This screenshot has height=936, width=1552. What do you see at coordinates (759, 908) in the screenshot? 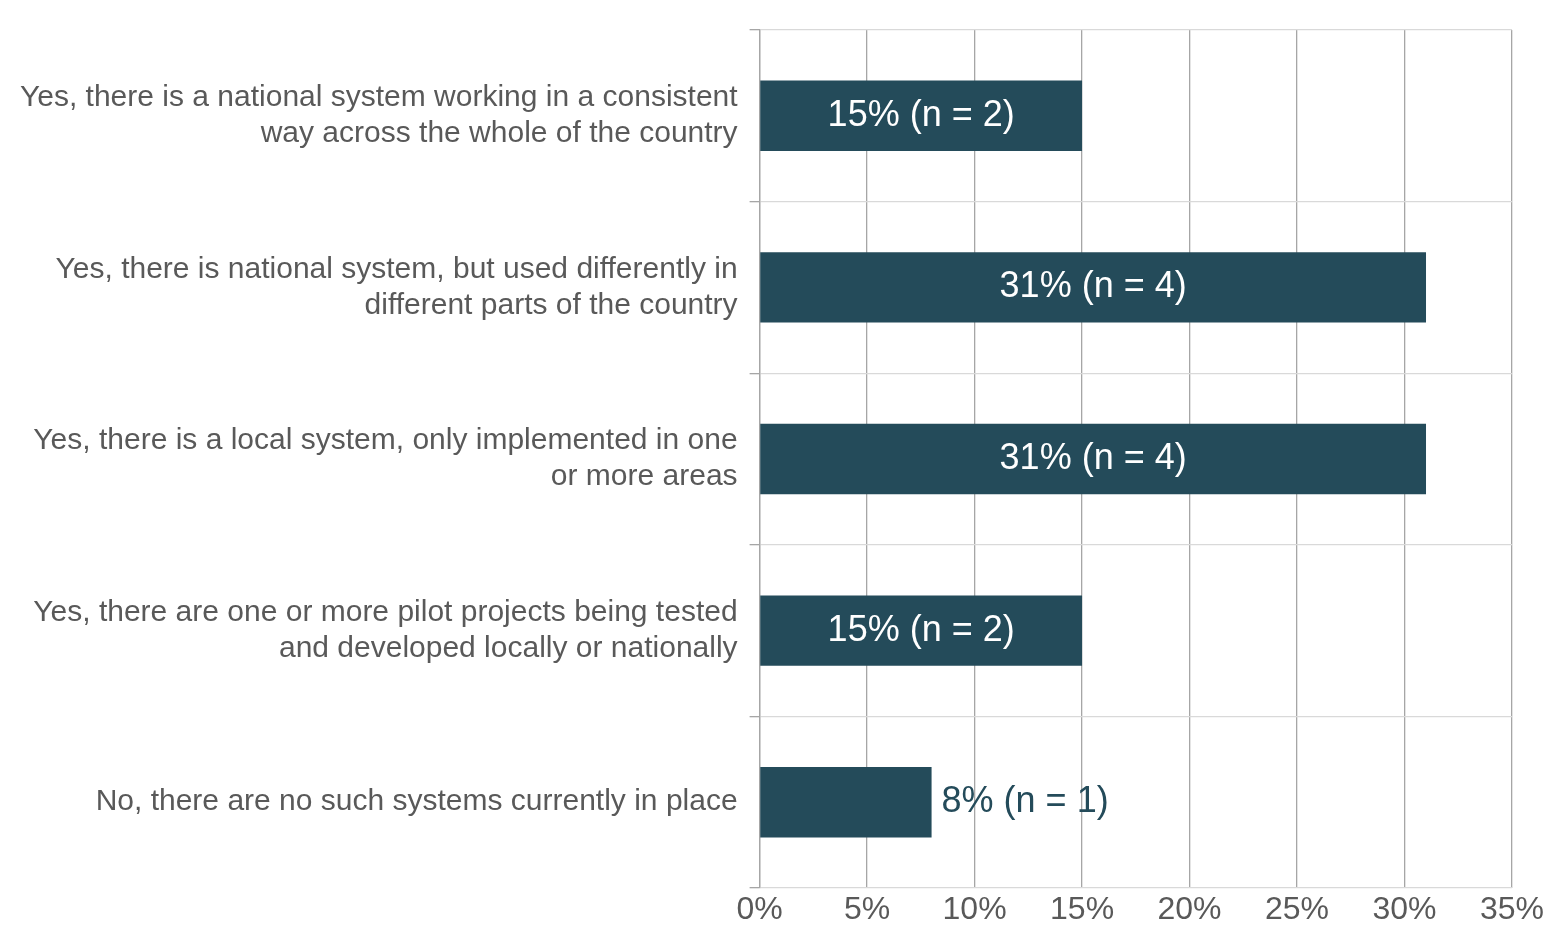
I see `x-tick-label: 0%` at bounding box center [759, 908].